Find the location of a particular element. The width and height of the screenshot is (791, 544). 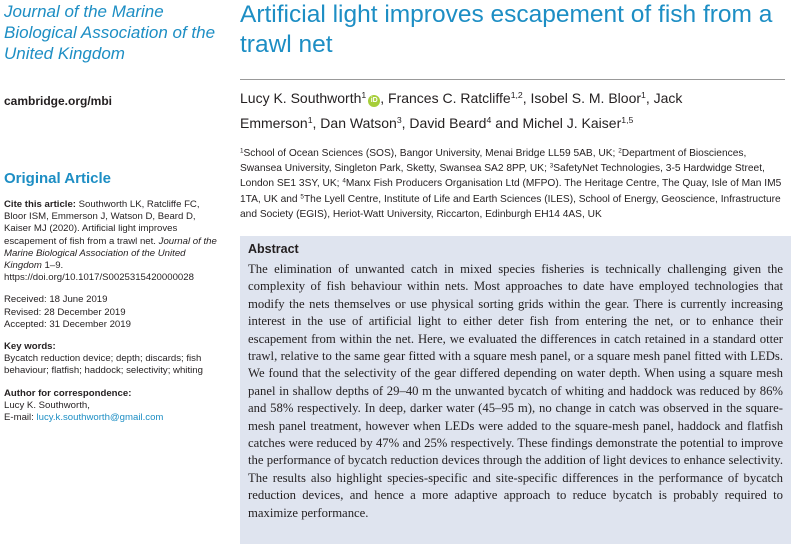

author-name: Lucy K. Southworth is located at coordinates (301, 98).